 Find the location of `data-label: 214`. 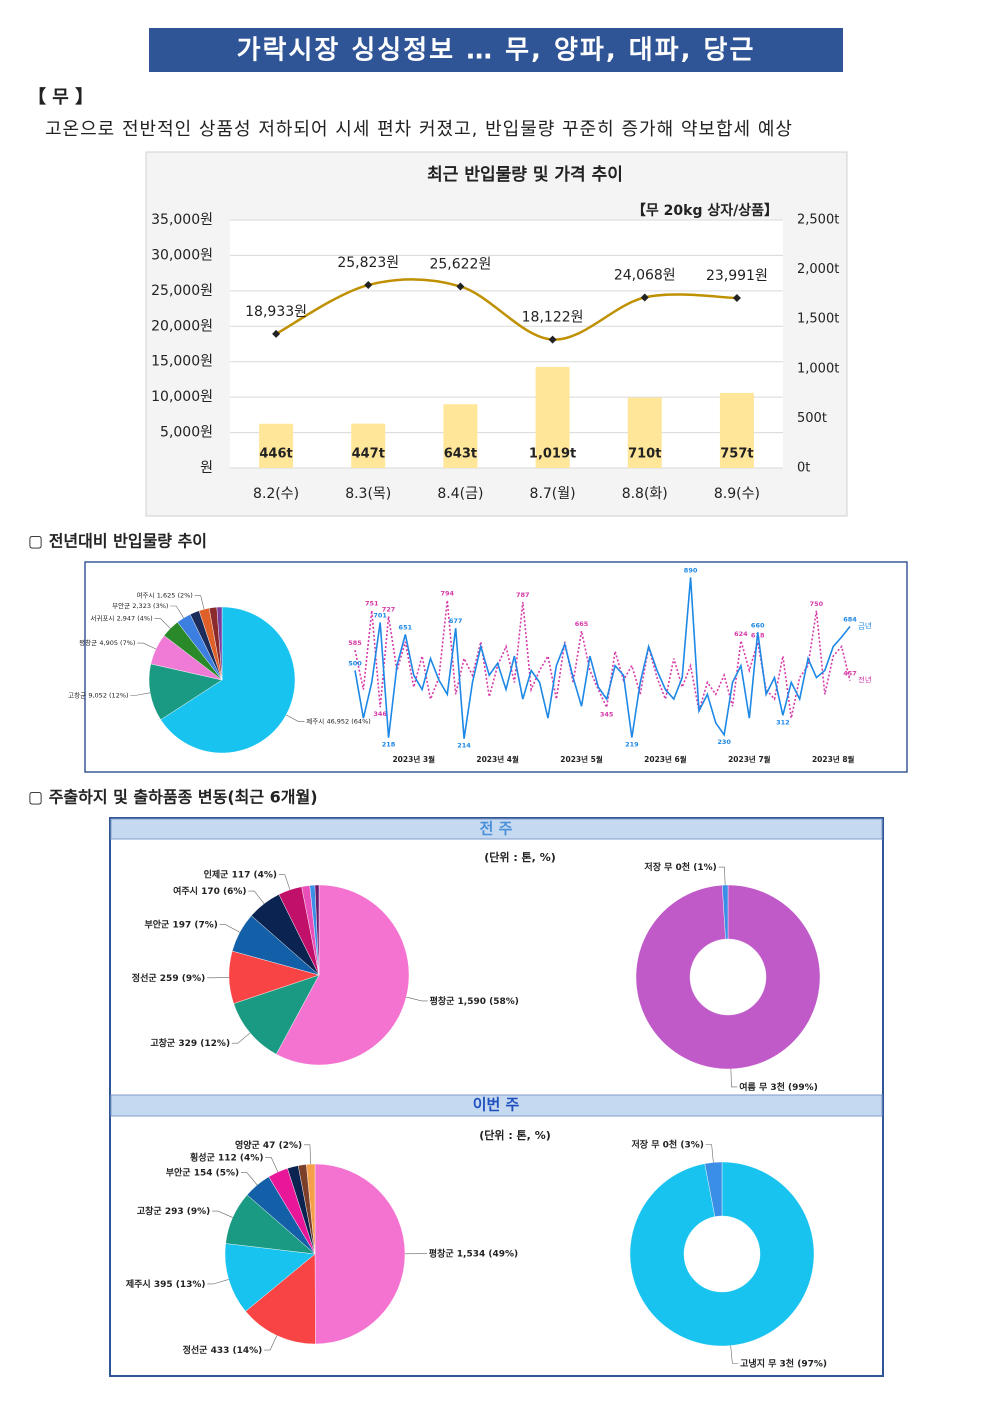

data-label: 214 is located at coordinates (464, 746).